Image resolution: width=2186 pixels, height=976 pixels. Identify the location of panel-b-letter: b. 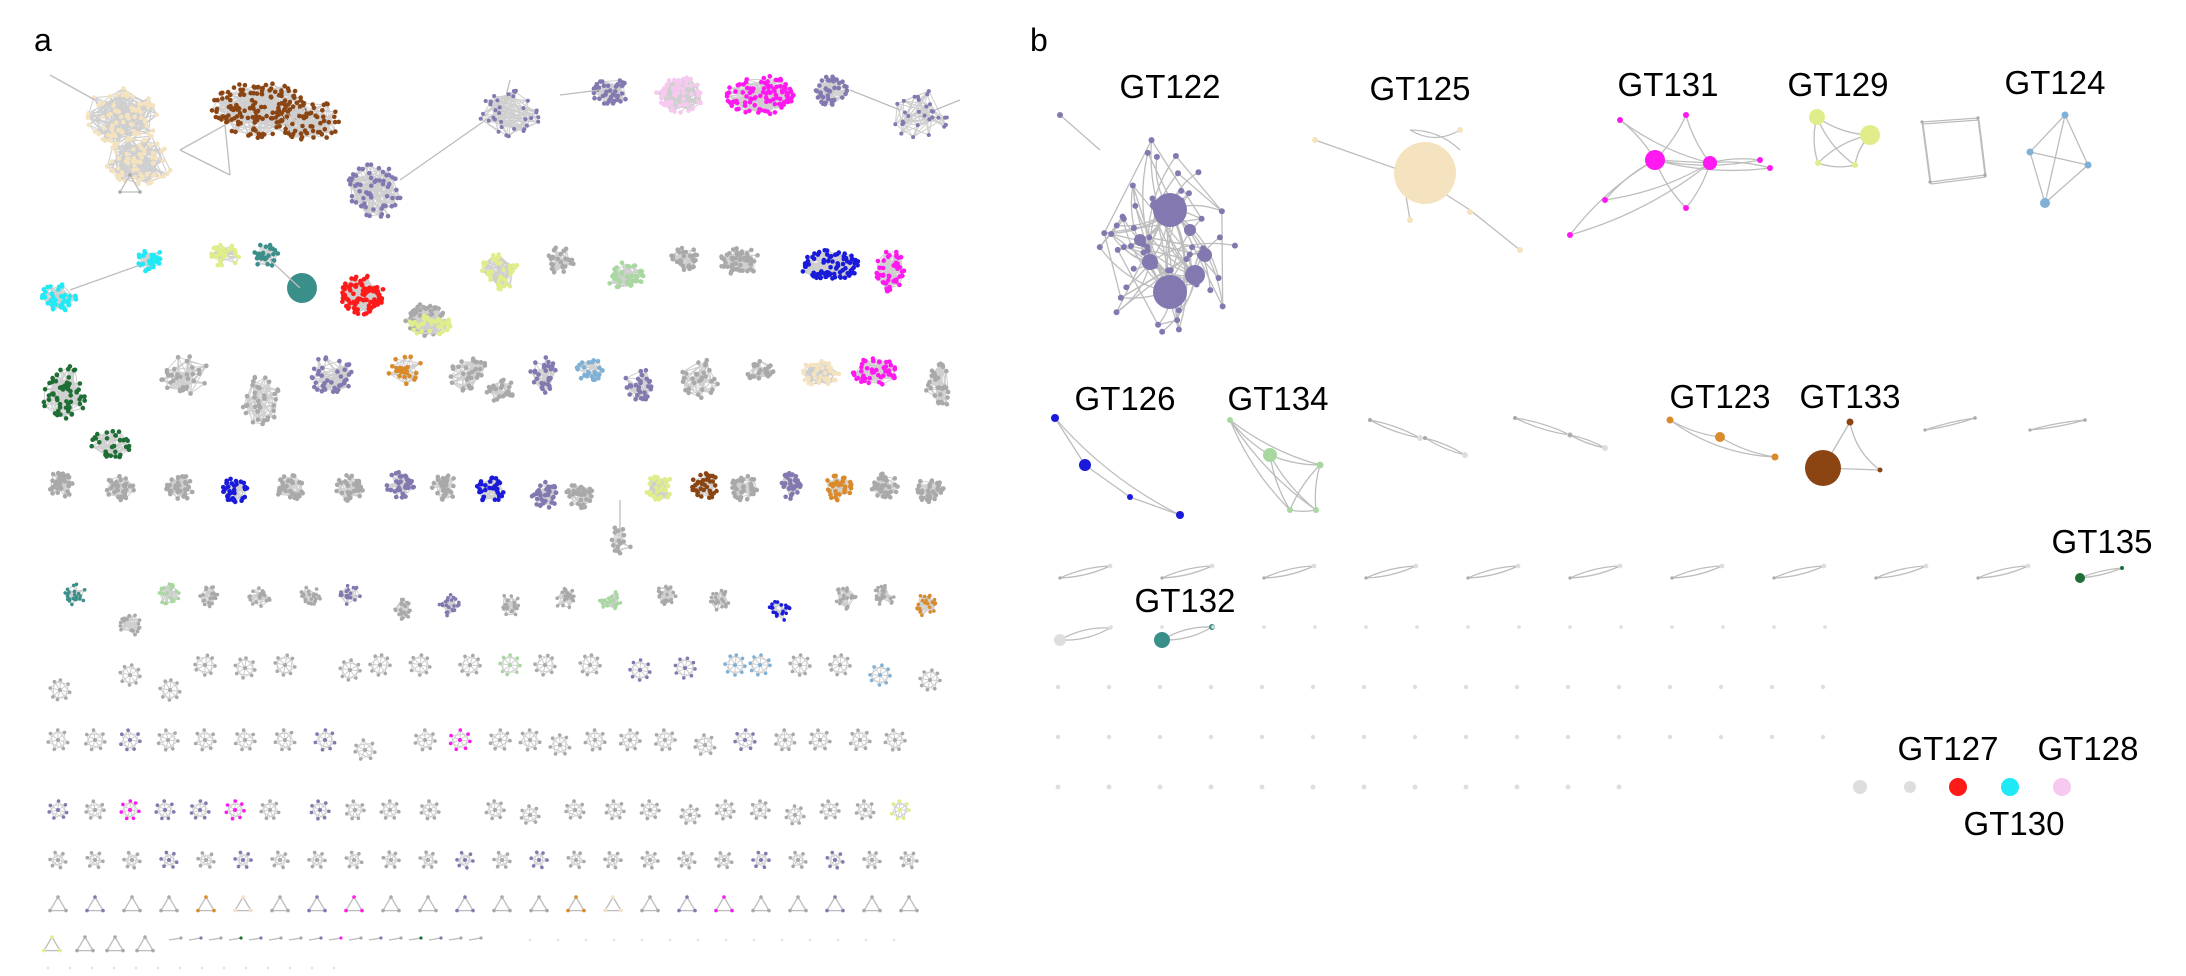
(1039, 40).